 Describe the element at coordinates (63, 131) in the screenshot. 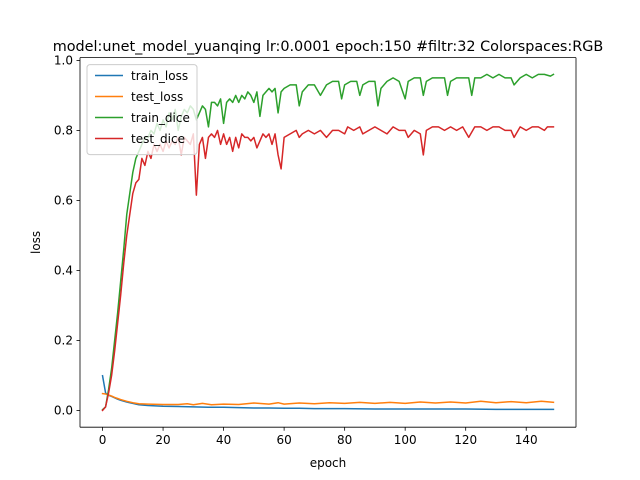

I see `y-tick-label: 0.8` at that location.